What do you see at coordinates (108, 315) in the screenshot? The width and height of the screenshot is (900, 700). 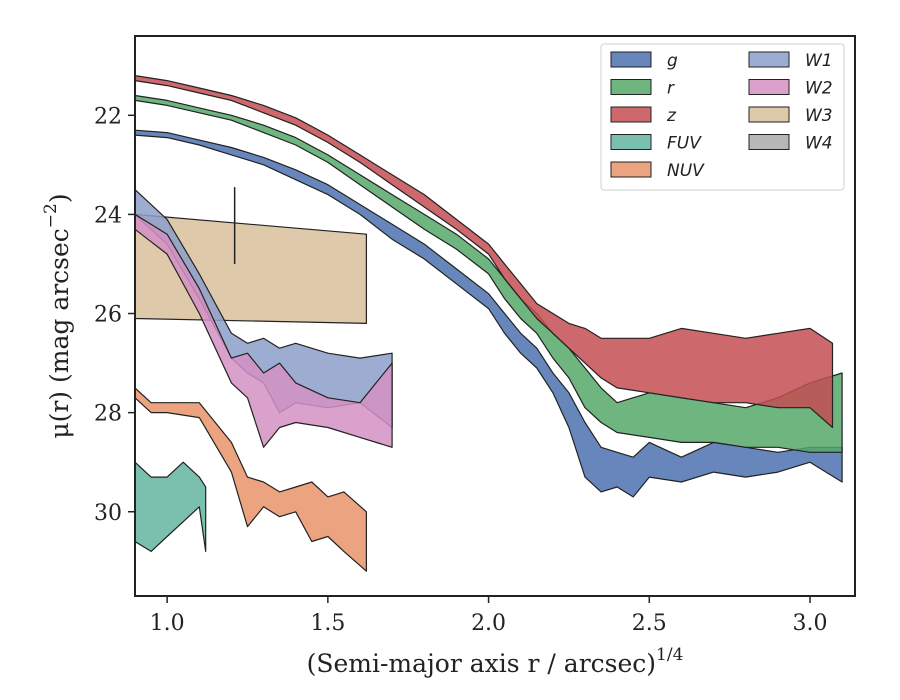 I see `y-tick-label: 26` at bounding box center [108, 315].